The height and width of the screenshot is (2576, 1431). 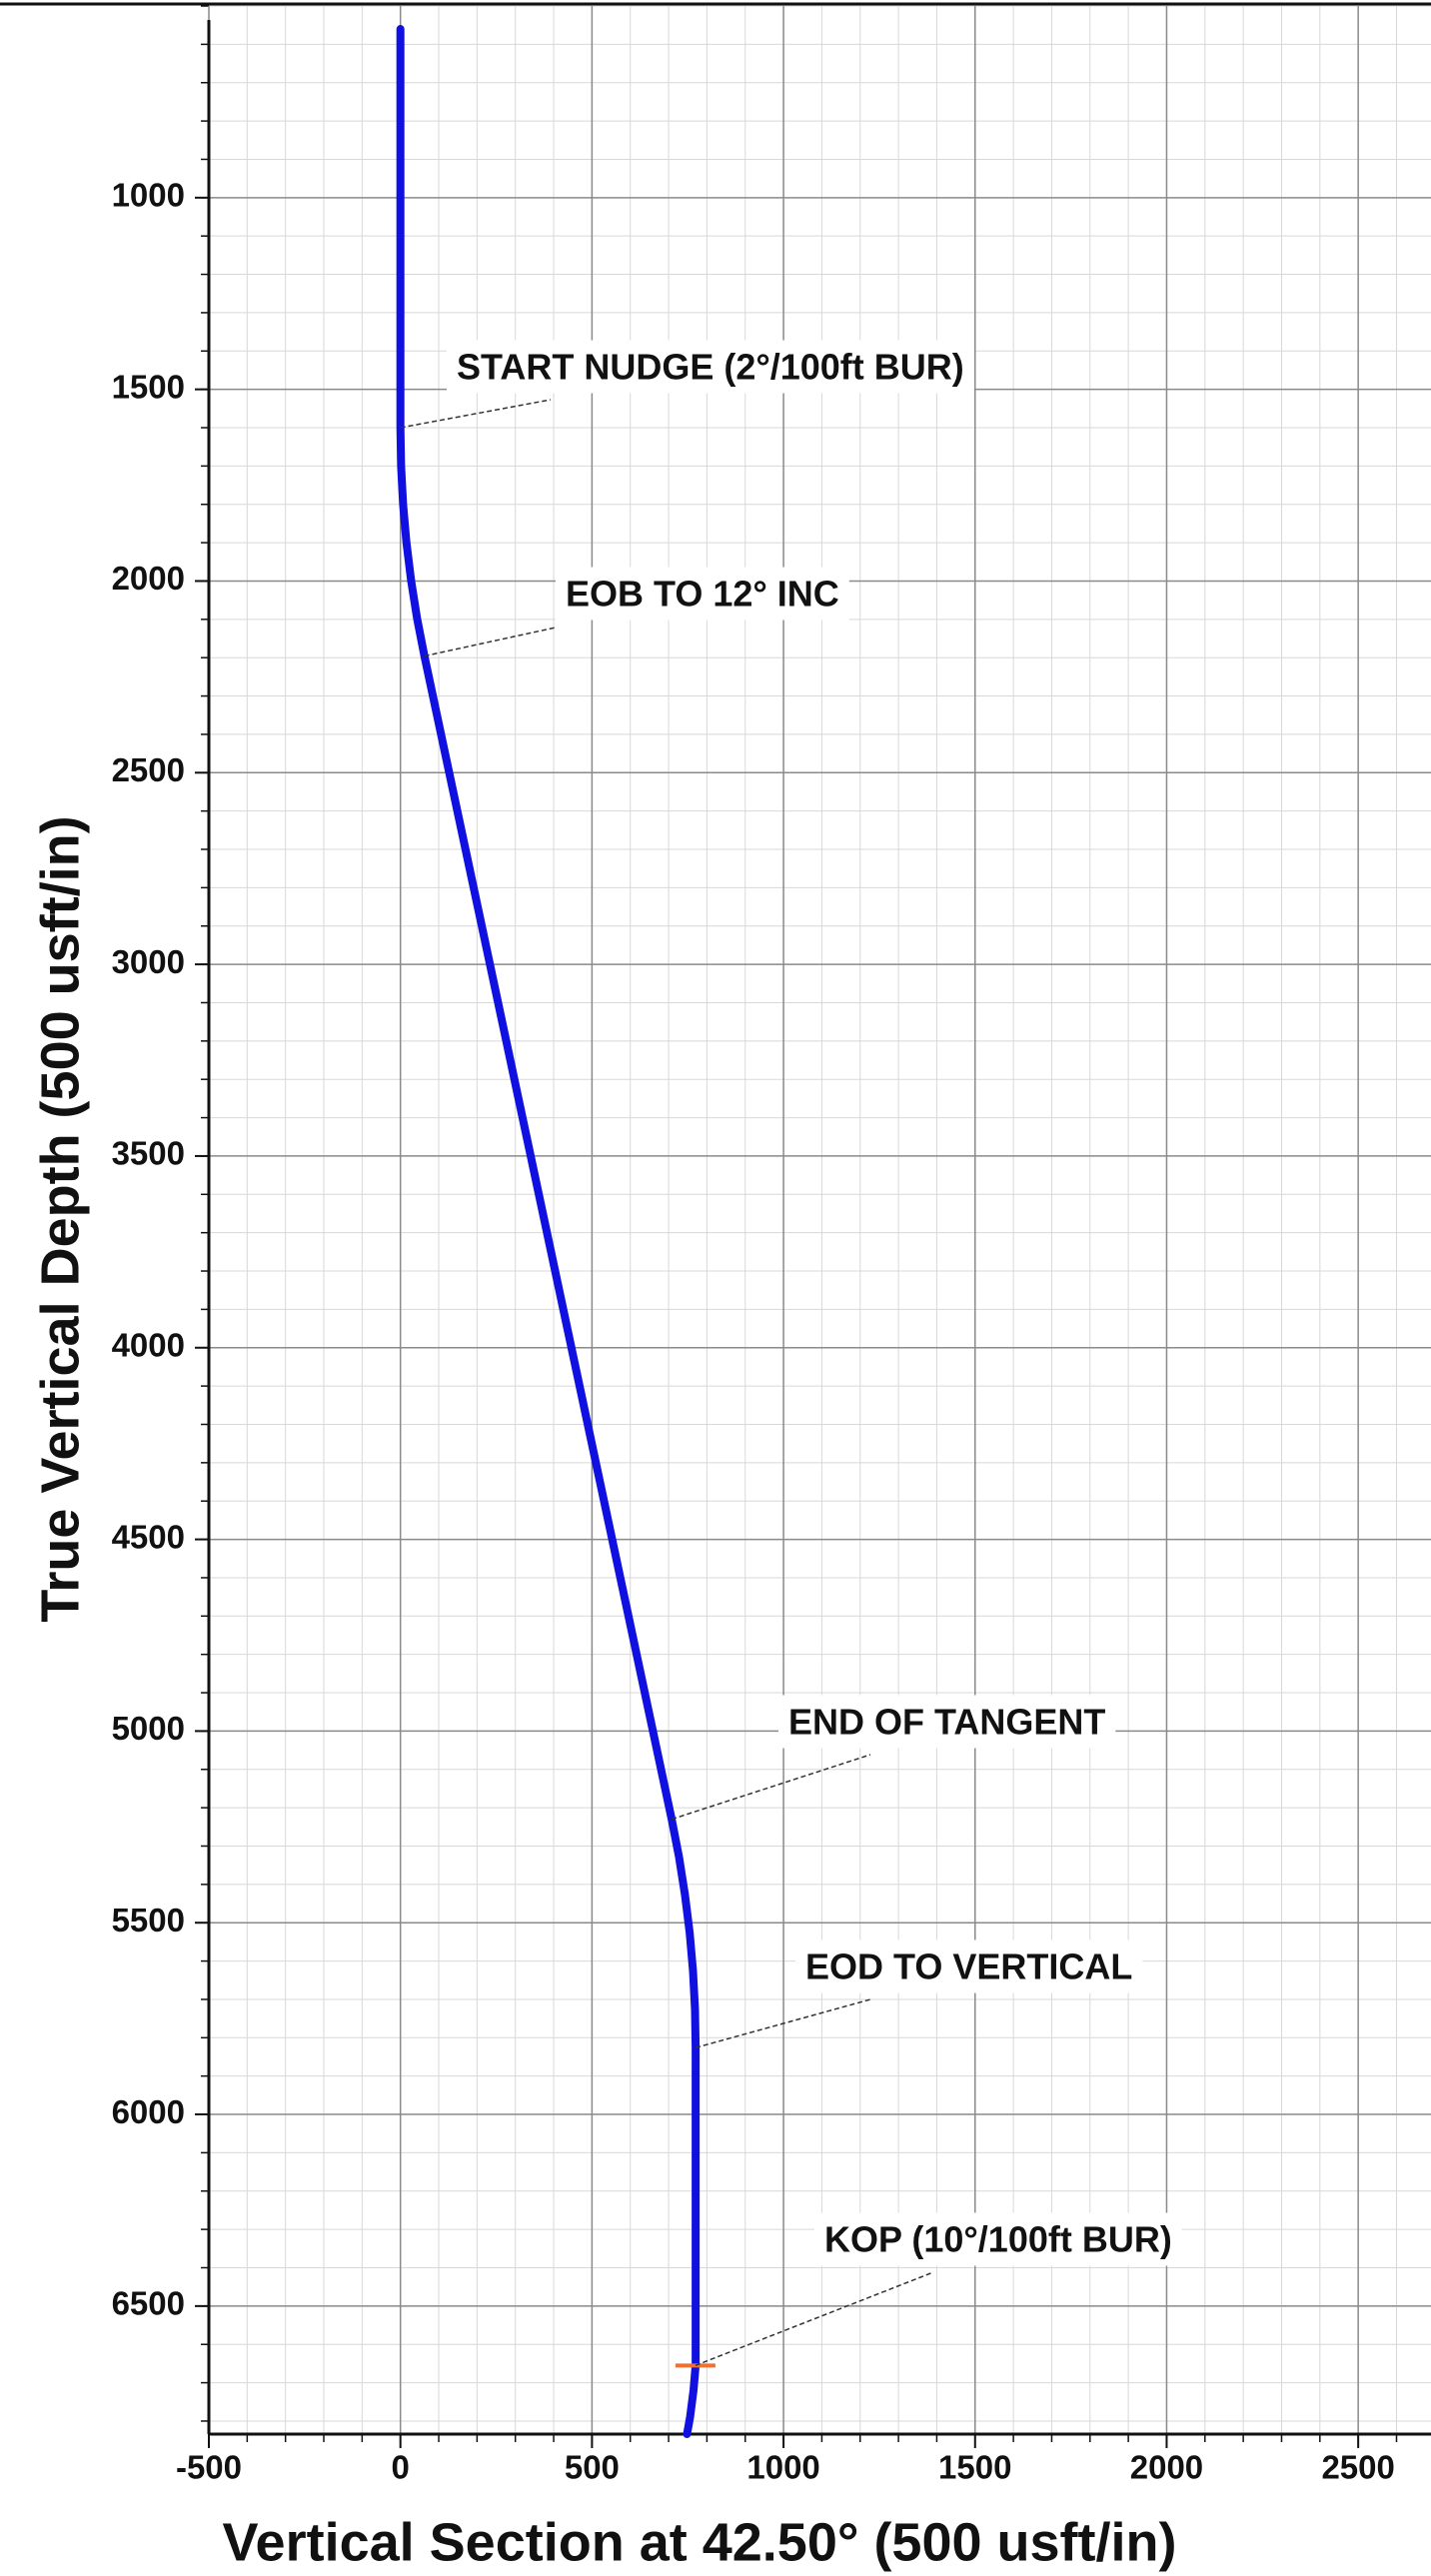 I want to click on y-tick-label: 2500, so click(x=148, y=769).